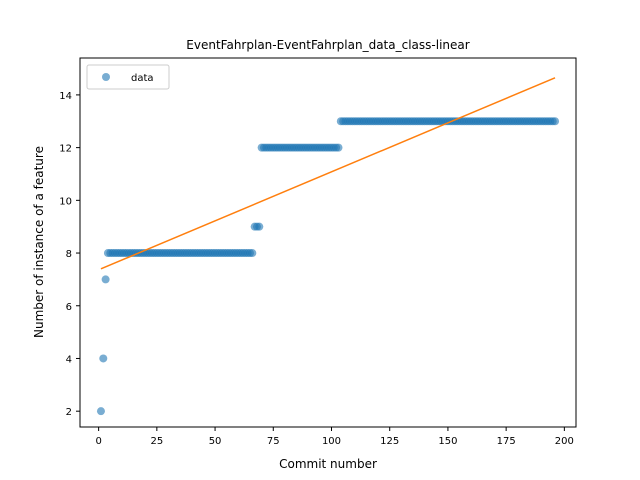 The height and width of the screenshot is (480, 640). I want to click on y-tick-label: 14, so click(65, 96).